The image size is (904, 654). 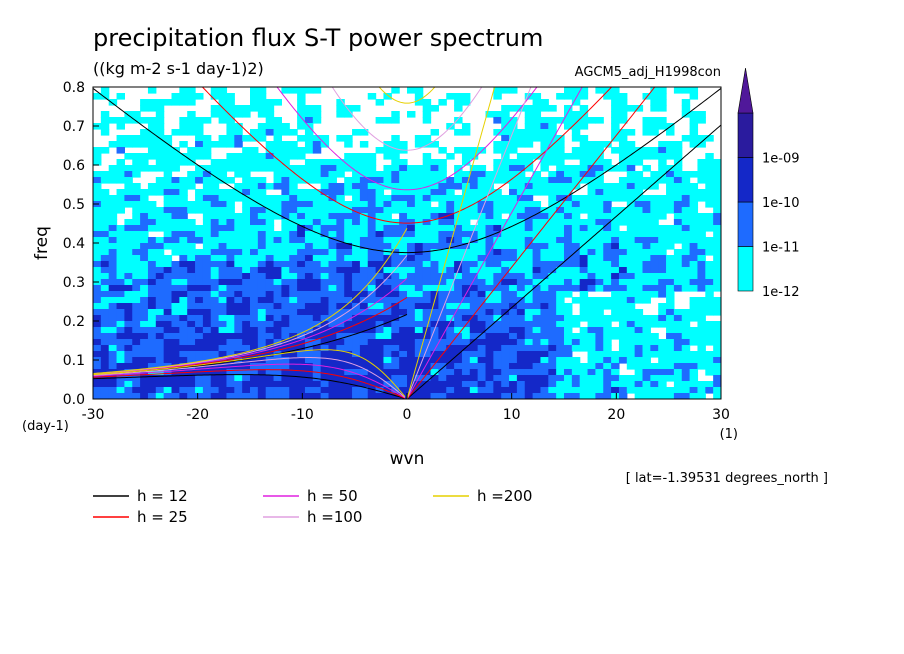 I want to click on curve-mrg-h200, so click(x=250, y=300).